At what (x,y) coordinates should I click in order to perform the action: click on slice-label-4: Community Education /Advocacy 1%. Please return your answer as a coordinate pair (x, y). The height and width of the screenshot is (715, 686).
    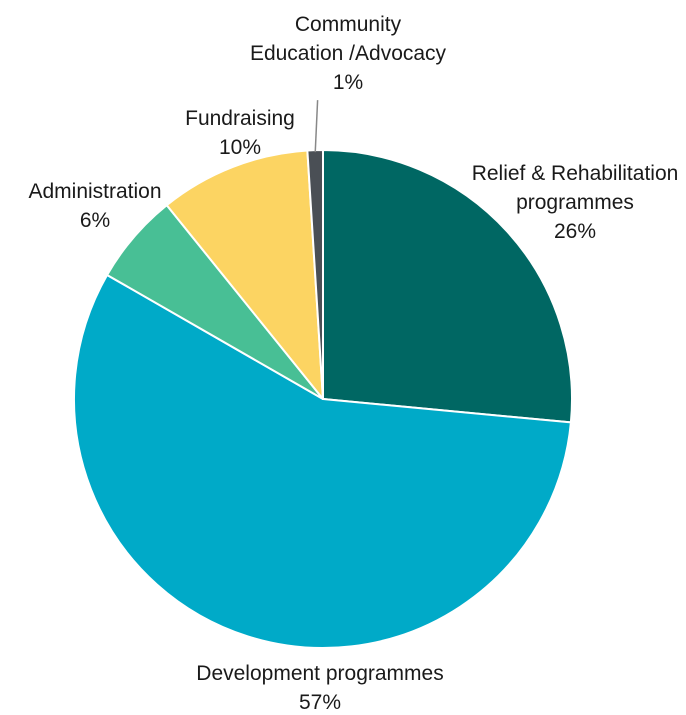
    Looking at the image, I should click on (348, 53).